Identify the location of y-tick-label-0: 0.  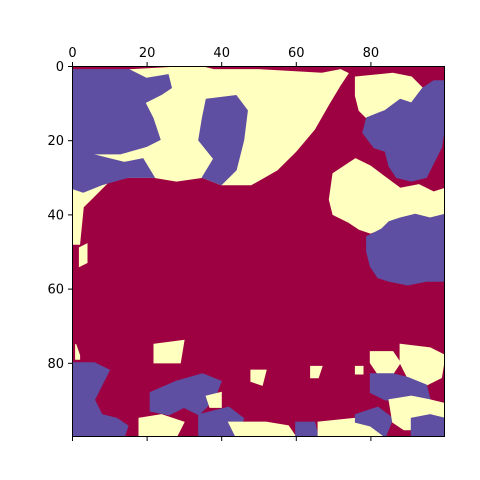
(60, 67).